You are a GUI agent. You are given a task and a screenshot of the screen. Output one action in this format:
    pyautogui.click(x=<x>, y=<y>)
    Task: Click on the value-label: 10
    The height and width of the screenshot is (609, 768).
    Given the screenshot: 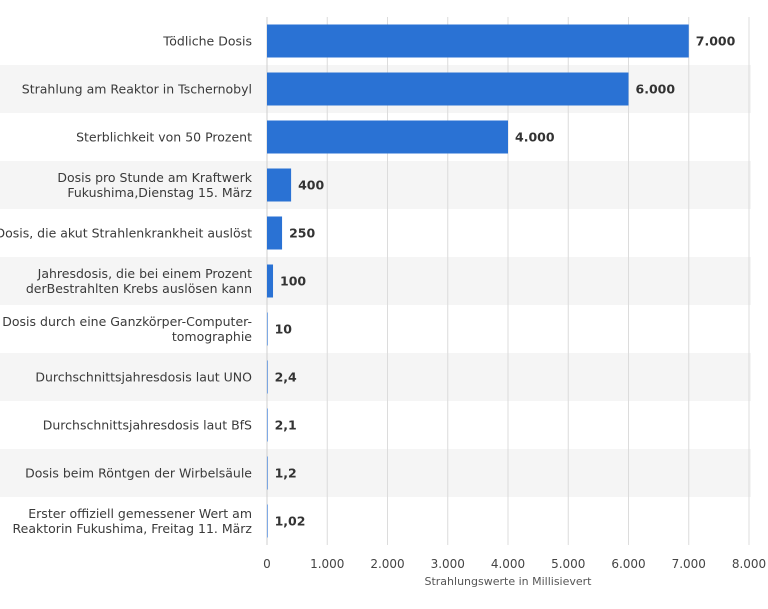 What is the action you would take?
    pyautogui.click(x=284, y=329)
    